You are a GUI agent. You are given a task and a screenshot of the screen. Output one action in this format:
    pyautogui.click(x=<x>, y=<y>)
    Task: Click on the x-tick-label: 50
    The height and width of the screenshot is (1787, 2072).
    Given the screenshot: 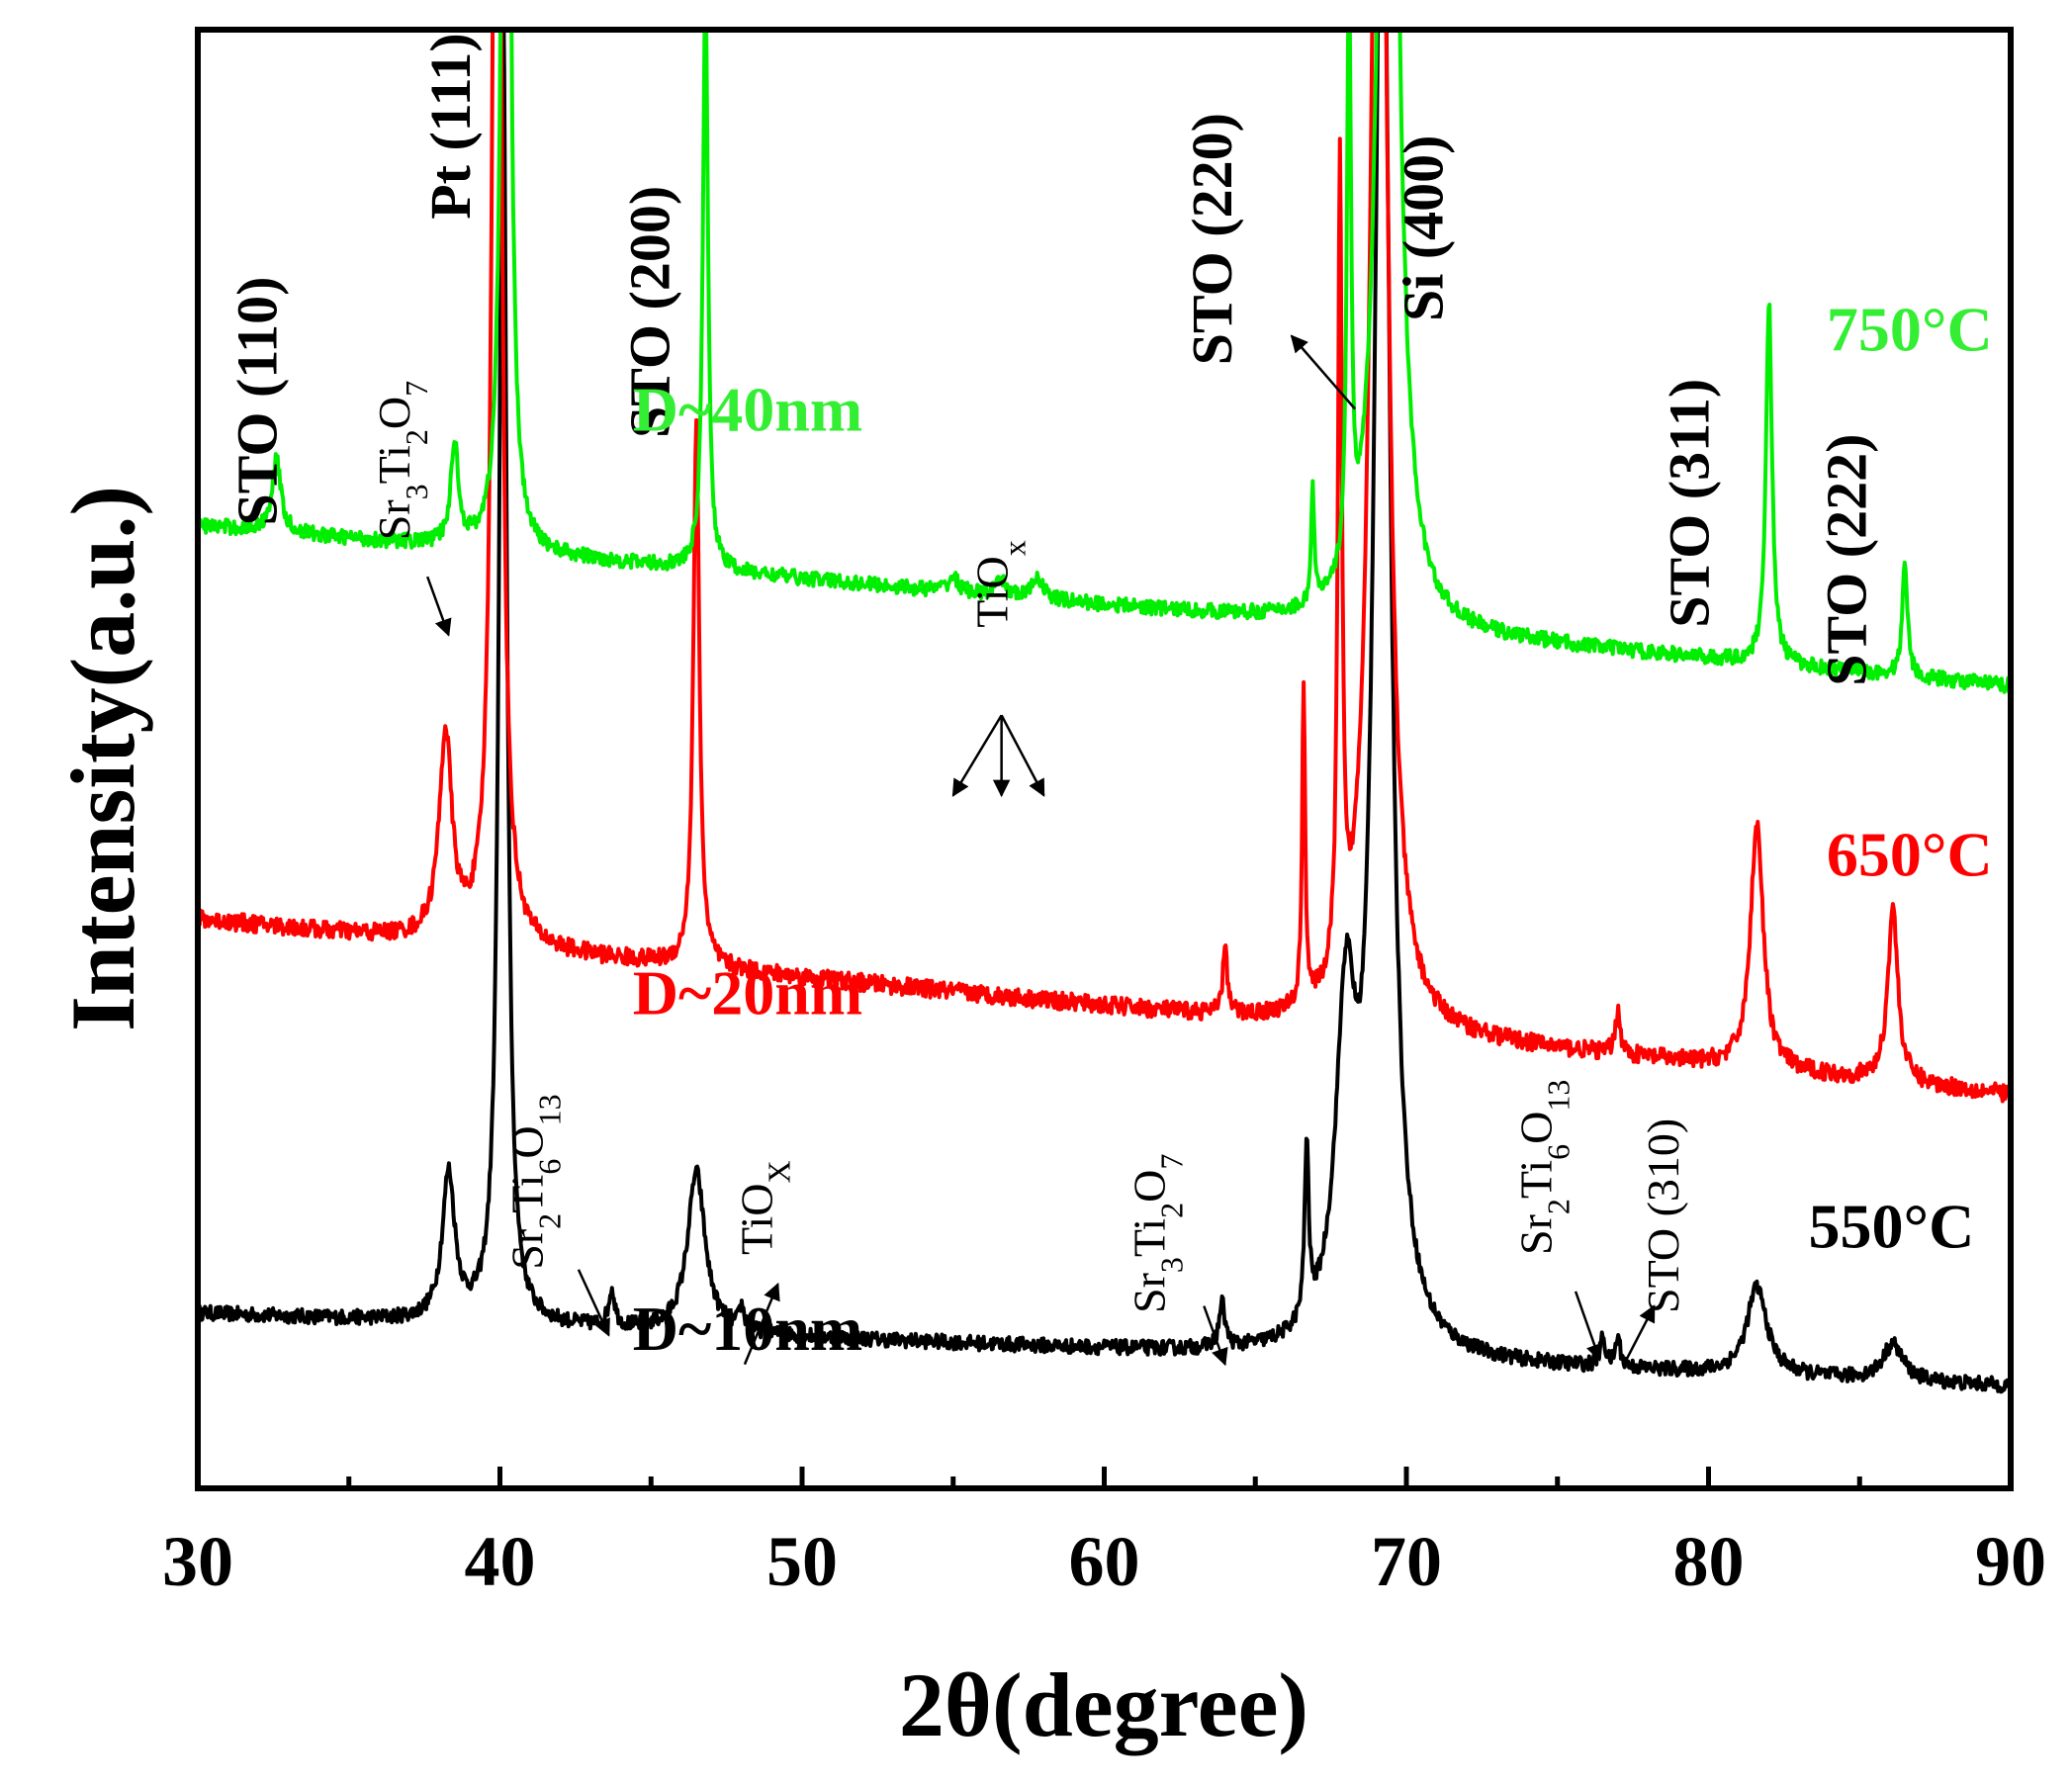 What is the action you would take?
    pyautogui.click(x=802, y=1561)
    